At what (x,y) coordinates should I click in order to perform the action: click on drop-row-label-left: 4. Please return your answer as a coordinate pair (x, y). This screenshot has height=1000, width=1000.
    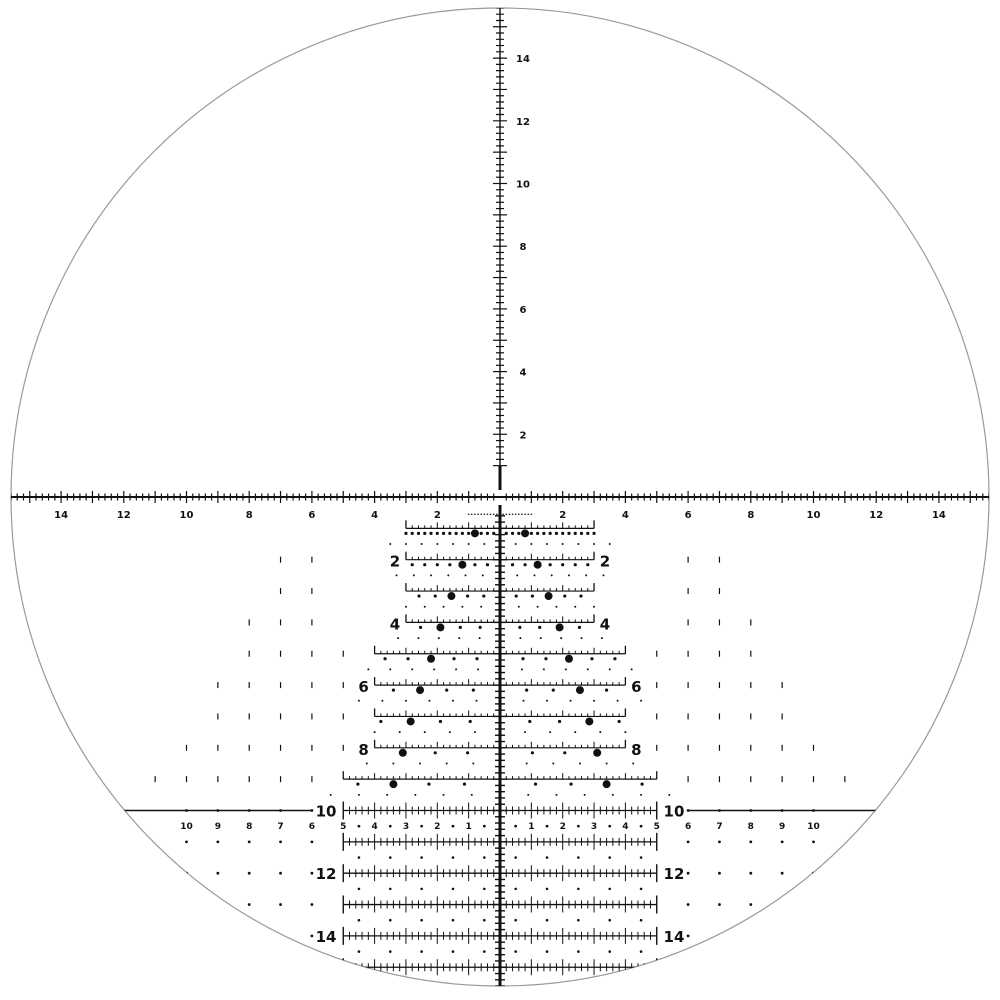
    Looking at the image, I should click on (395, 624).